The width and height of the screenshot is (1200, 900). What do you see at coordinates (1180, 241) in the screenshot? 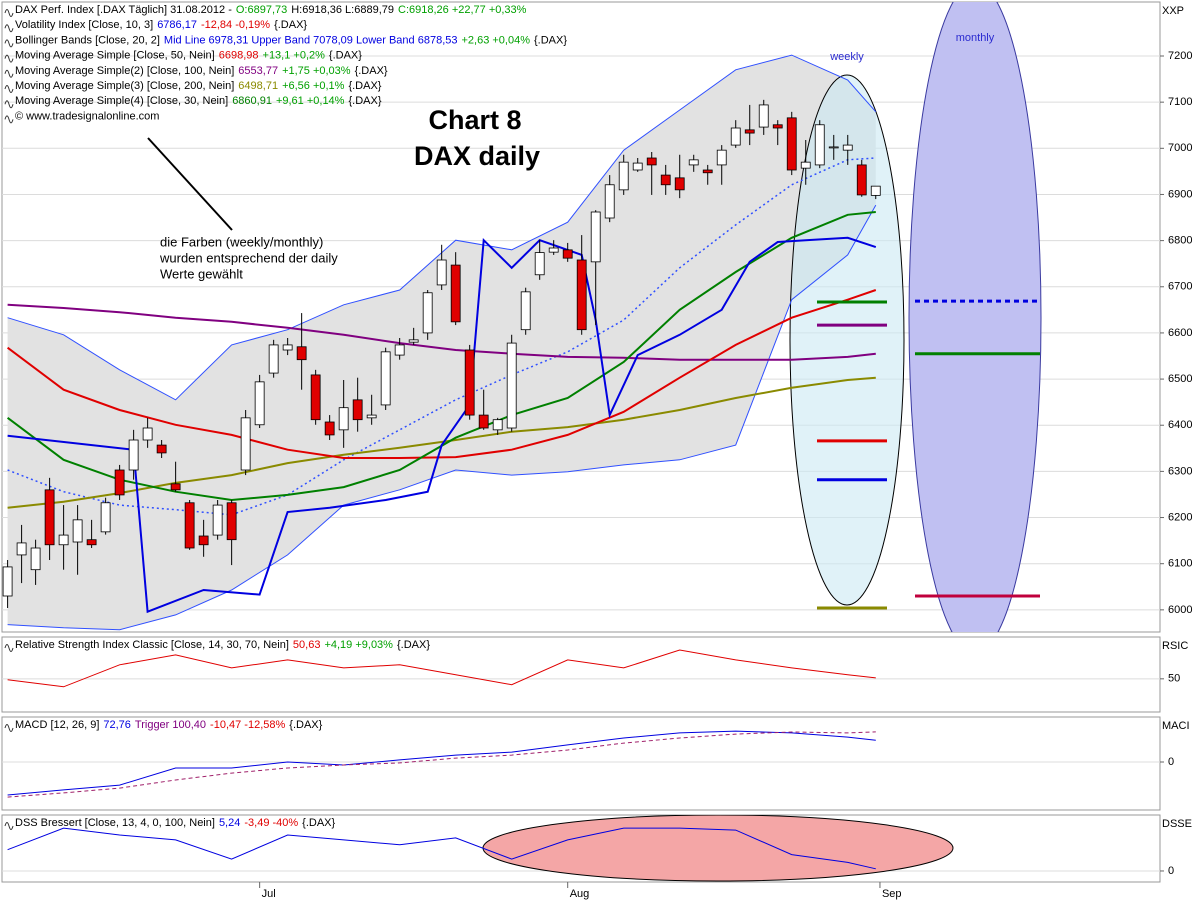
I see `y-tick-label: 6800` at bounding box center [1180, 241].